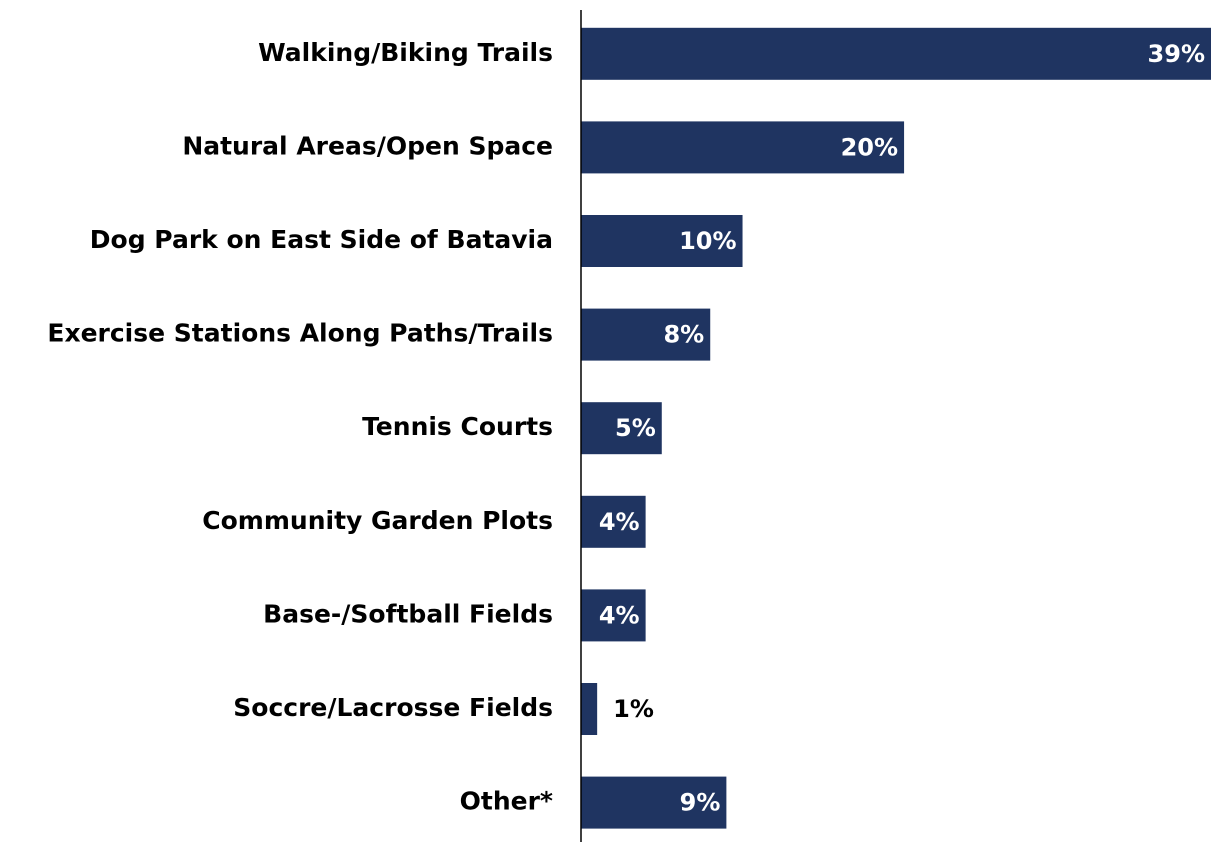  Describe the element at coordinates (683, 335) in the screenshot. I see `value-label: 8%` at that location.